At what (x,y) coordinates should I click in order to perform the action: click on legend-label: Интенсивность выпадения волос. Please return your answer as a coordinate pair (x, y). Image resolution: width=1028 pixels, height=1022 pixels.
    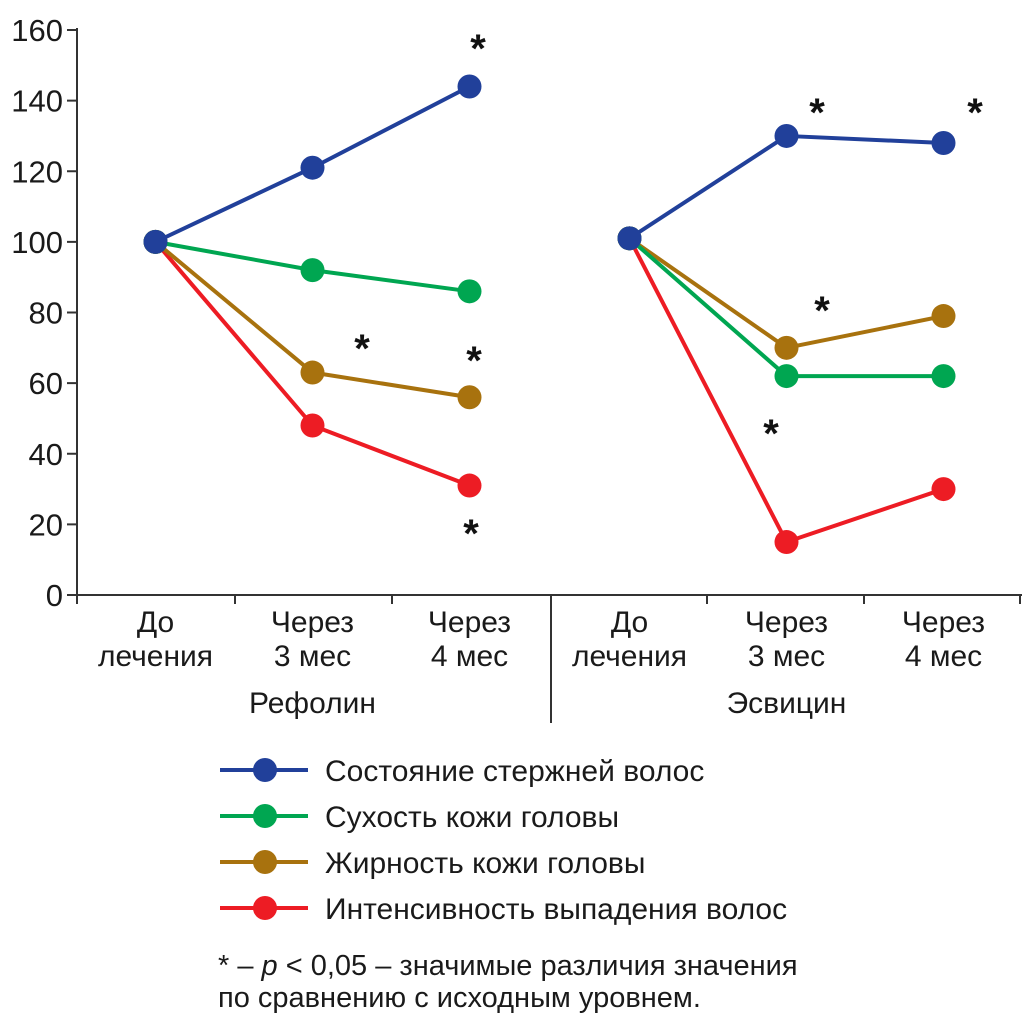
    Looking at the image, I should click on (556, 909).